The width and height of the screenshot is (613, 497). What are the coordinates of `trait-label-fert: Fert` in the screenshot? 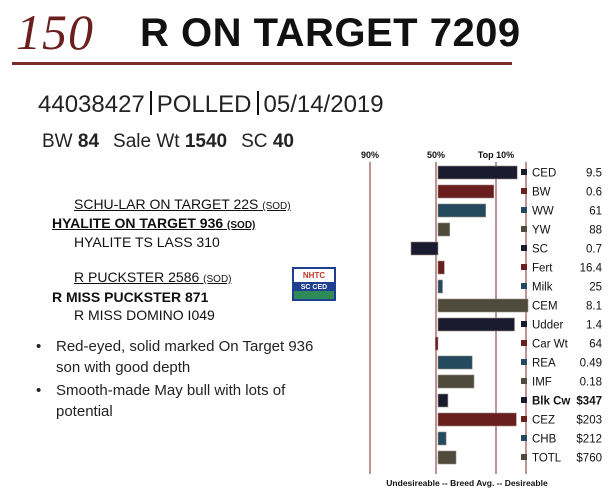 It's located at (542, 269).